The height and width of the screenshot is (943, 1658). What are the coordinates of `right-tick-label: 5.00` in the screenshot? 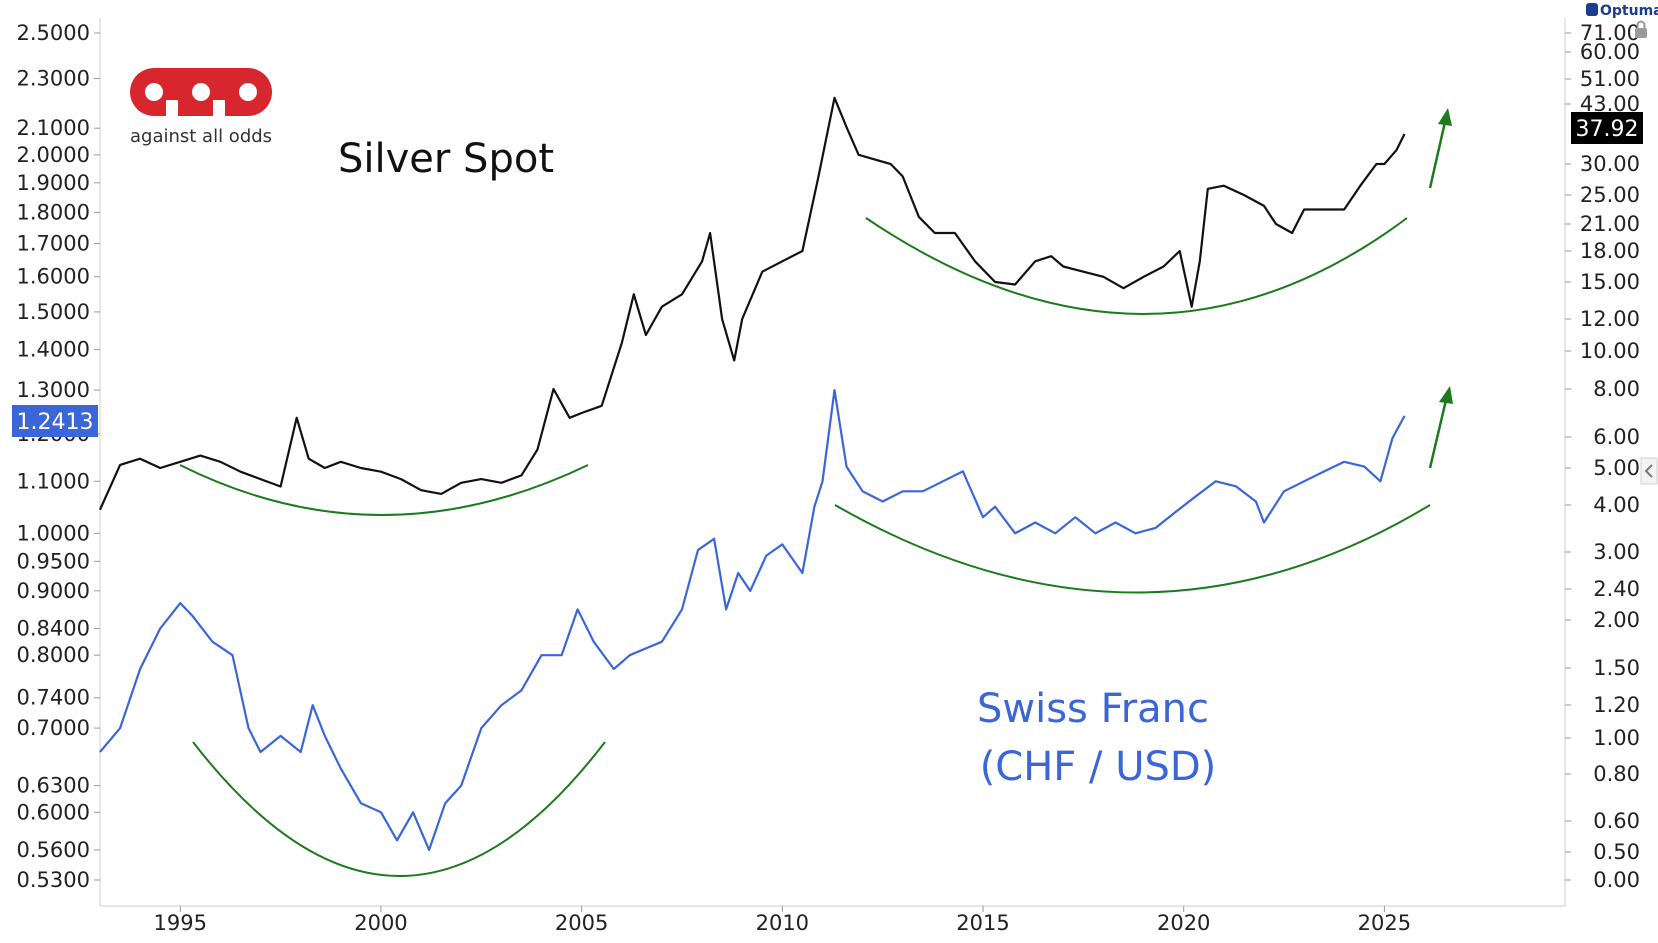 It's located at (1616, 468).